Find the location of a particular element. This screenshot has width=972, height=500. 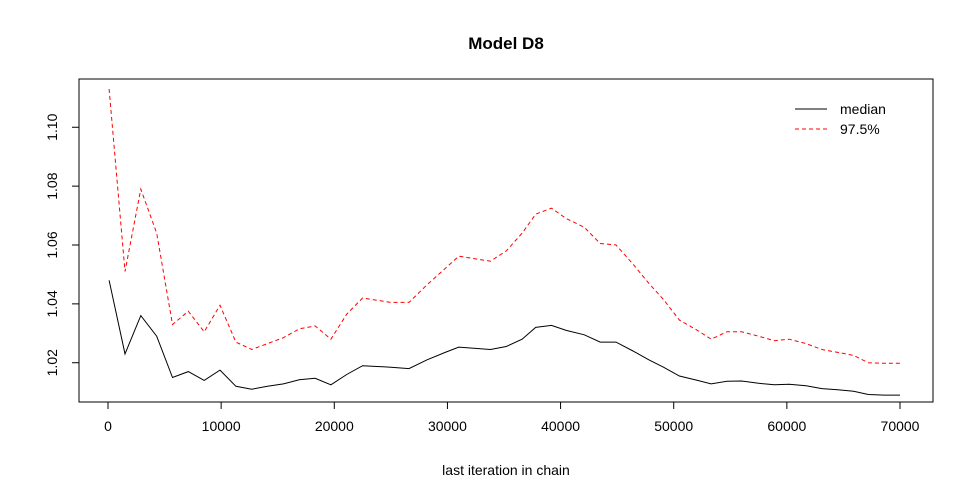

y-tick-label: 1.04 is located at coordinates (52, 303).